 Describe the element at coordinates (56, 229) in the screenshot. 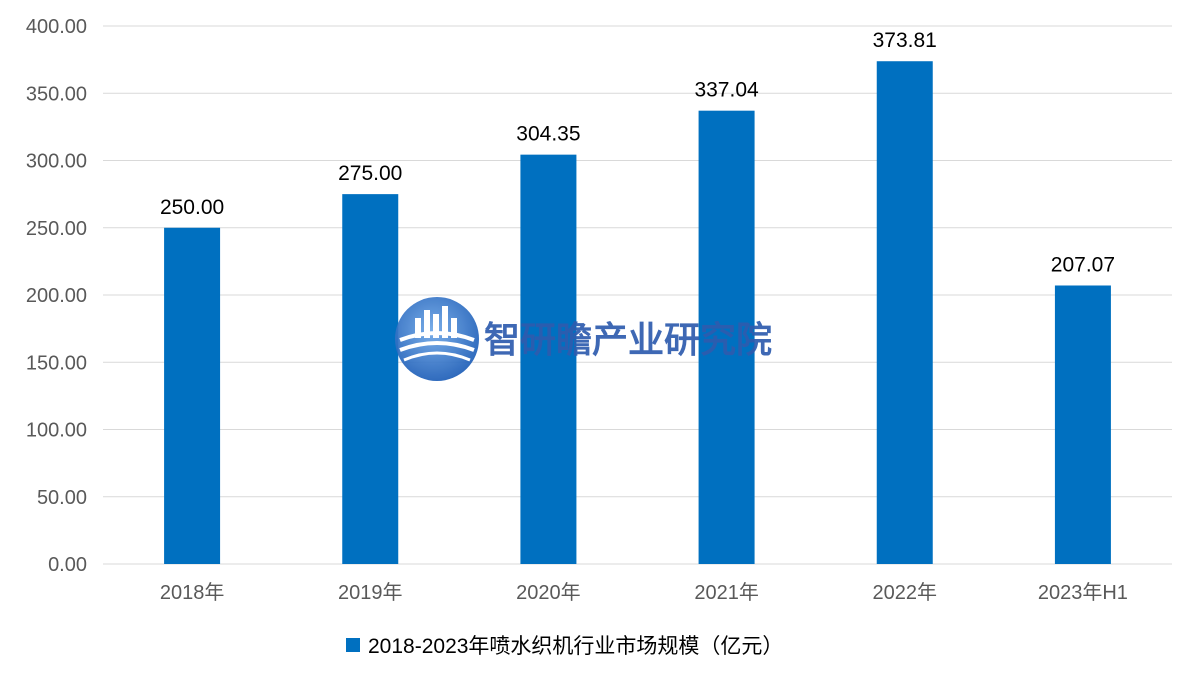

I see `y-tick-label: 250.00` at that location.